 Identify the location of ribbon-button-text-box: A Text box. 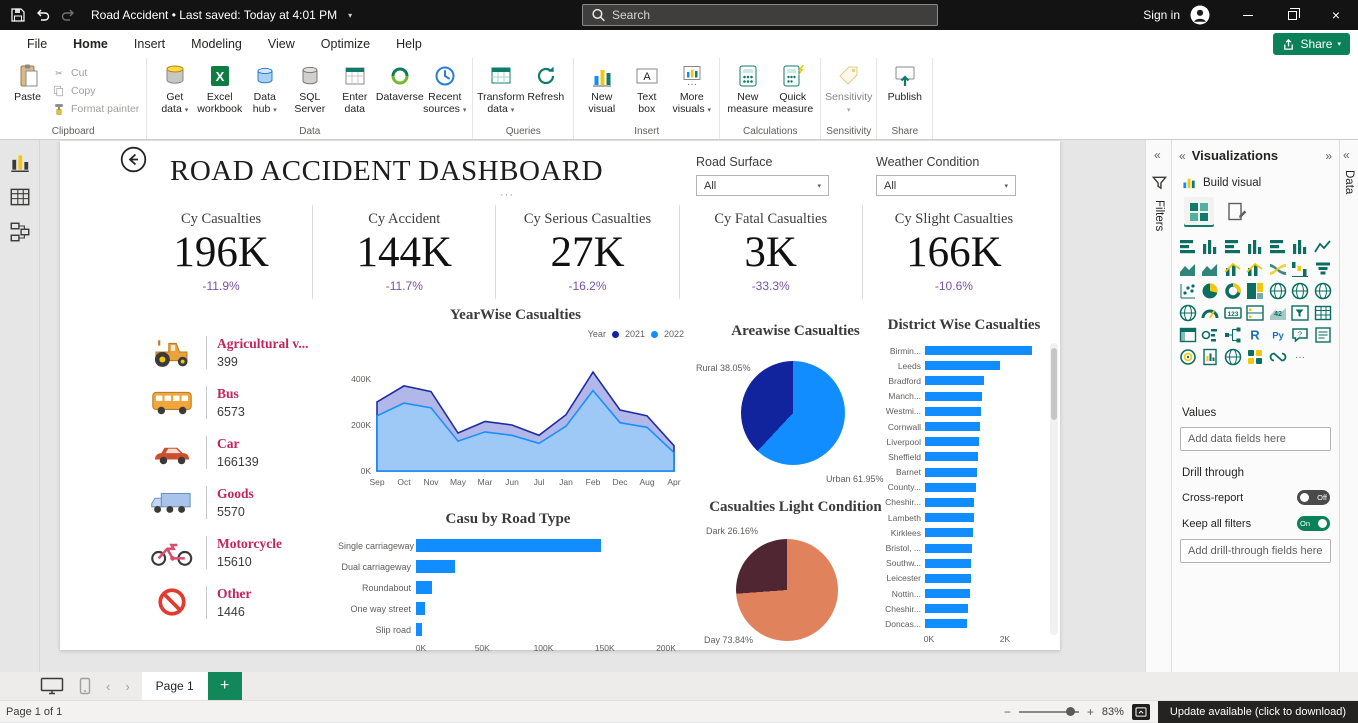
(646, 92).